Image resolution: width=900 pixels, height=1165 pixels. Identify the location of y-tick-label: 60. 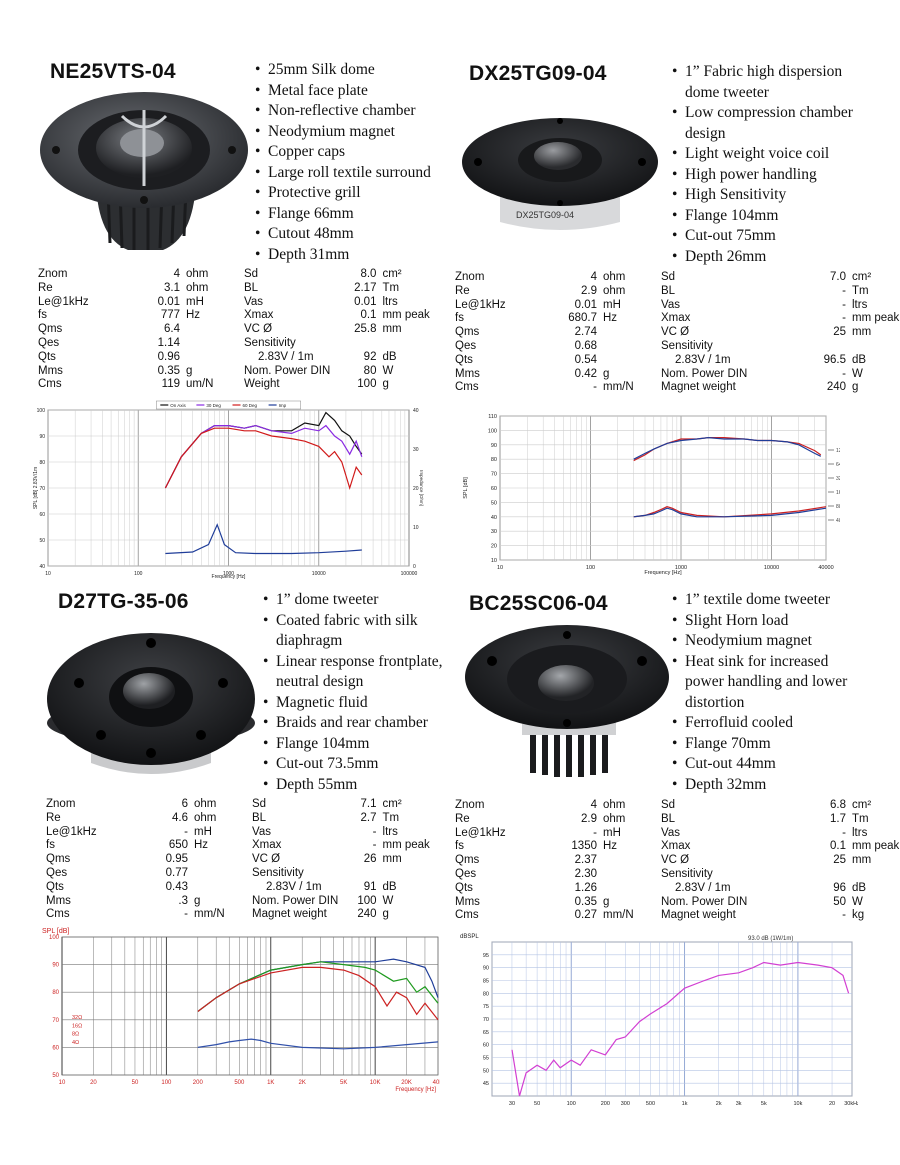
(55, 1048).